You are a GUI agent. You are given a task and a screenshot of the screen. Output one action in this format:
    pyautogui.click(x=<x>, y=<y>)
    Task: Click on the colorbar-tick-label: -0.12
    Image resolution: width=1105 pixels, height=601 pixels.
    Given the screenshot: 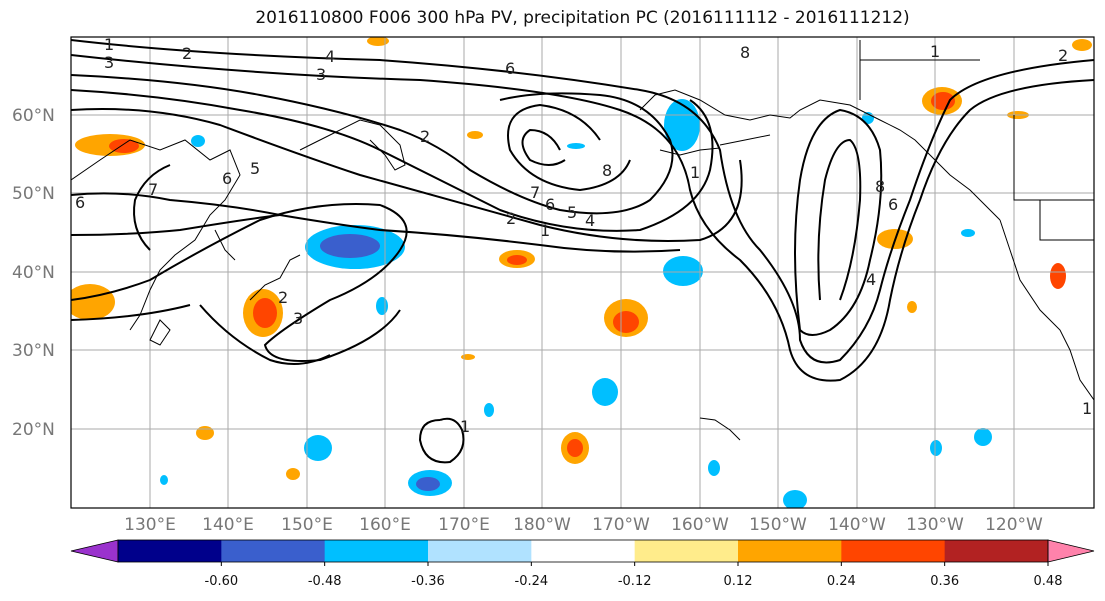 What is the action you would take?
    pyautogui.click(x=635, y=581)
    